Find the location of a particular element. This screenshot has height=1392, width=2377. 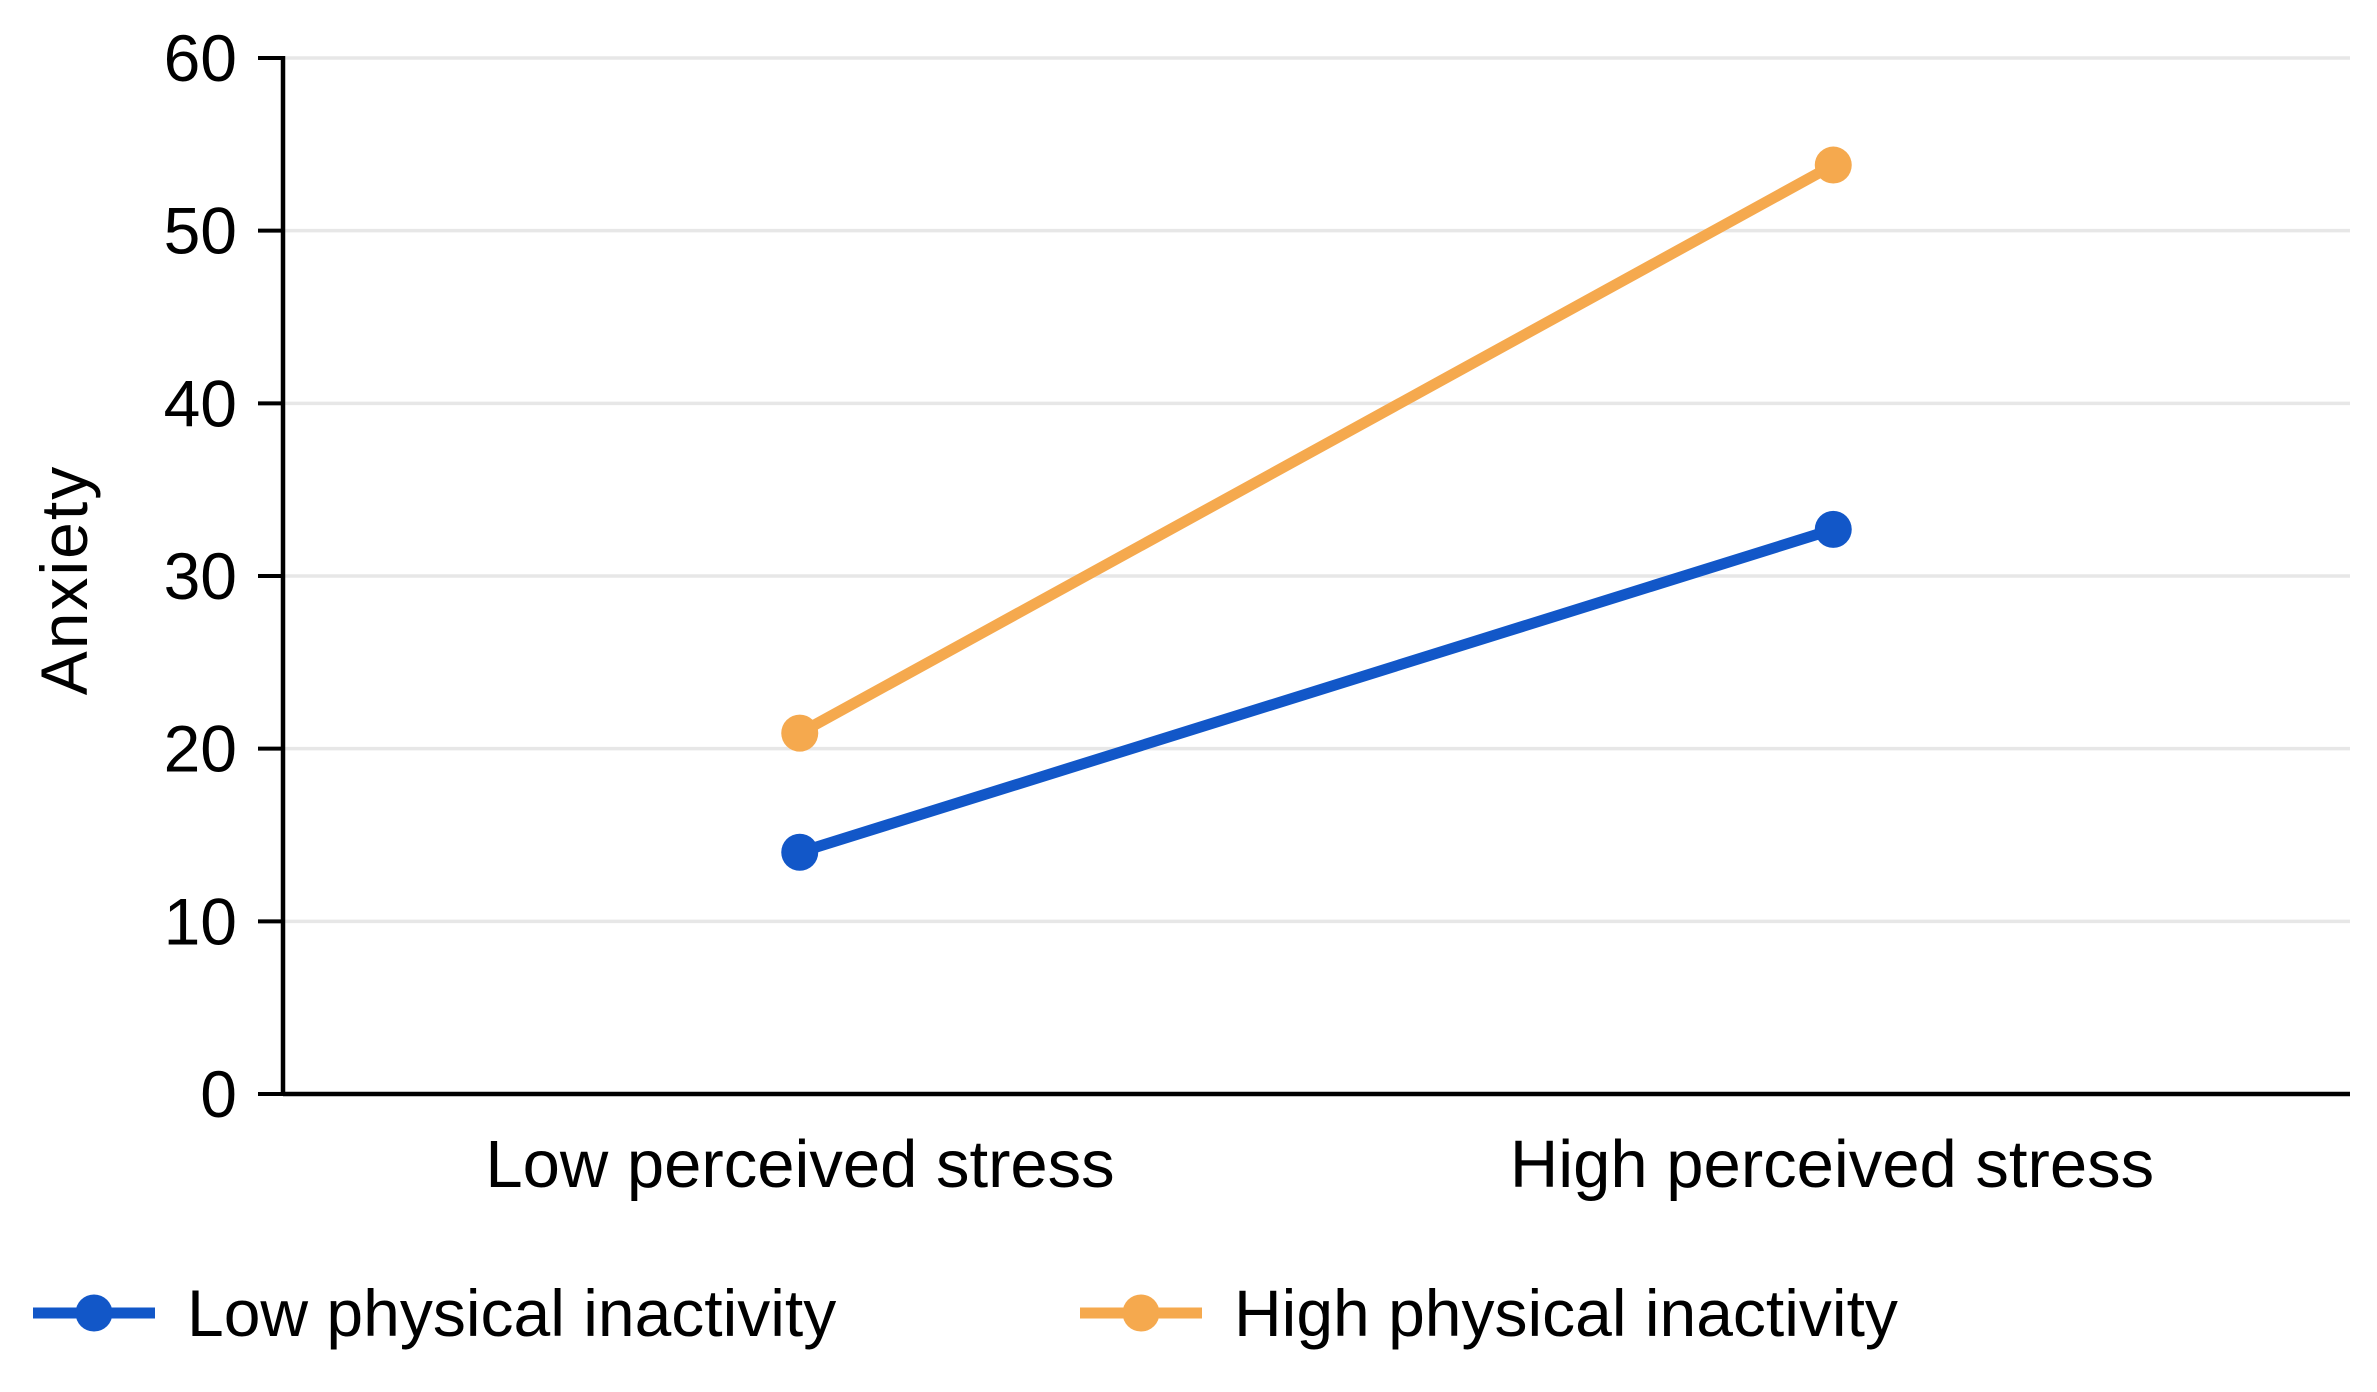

series-line is located at coordinates (1316, 690).